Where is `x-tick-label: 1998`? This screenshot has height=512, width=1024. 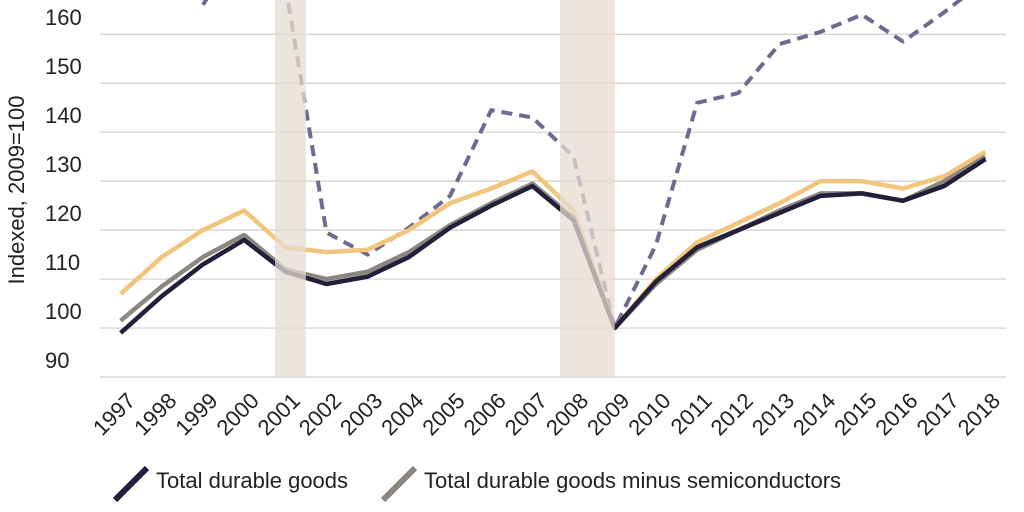 x-tick-label: 1998 is located at coordinates (155, 414).